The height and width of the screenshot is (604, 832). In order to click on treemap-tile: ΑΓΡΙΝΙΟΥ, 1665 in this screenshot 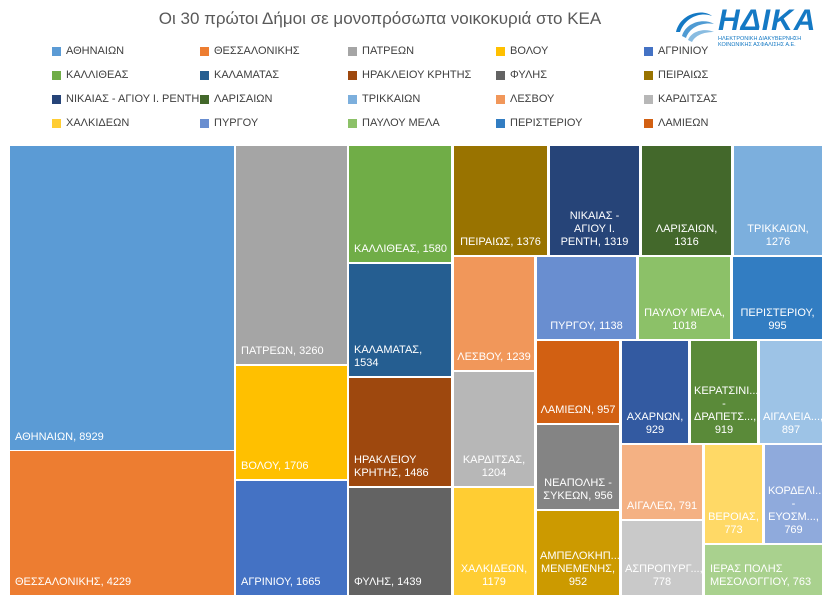, I will do `click(291, 538)`.